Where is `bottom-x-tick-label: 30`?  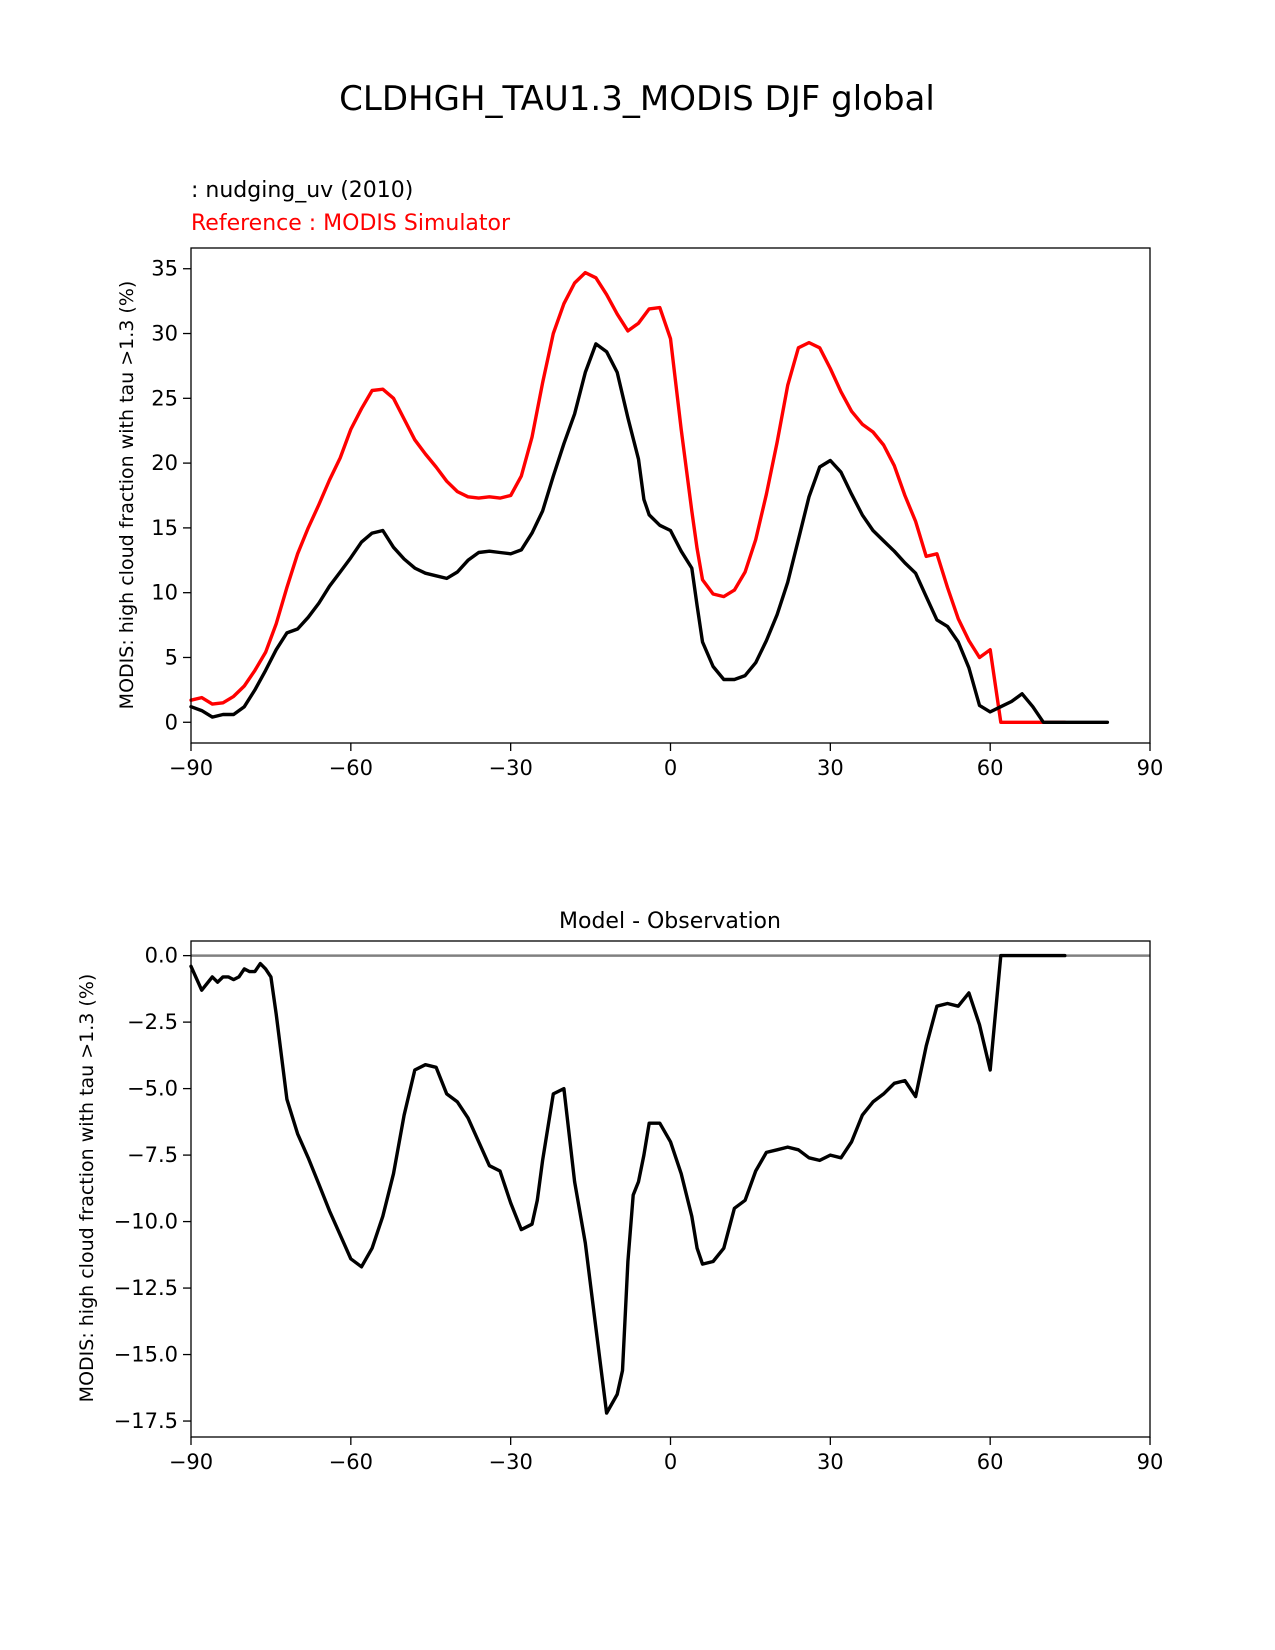
bottom-x-tick-label: 30 is located at coordinates (830, 1462).